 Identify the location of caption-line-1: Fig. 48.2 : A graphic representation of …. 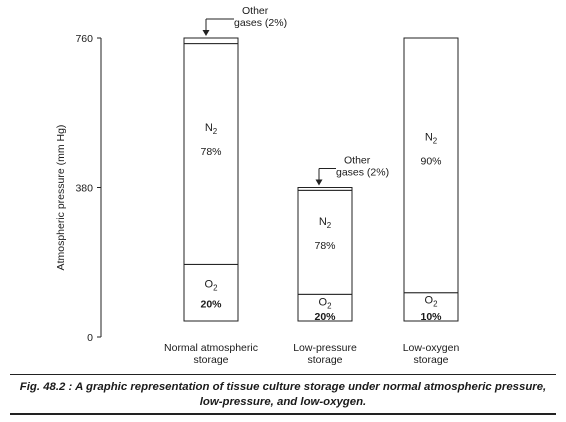
(283, 387).